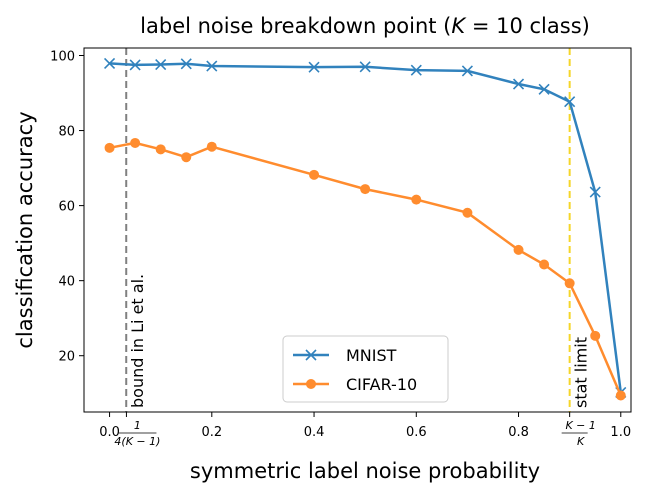  Describe the element at coordinates (311, 355) in the screenshot. I see `legend-marker-mnist` at that location.